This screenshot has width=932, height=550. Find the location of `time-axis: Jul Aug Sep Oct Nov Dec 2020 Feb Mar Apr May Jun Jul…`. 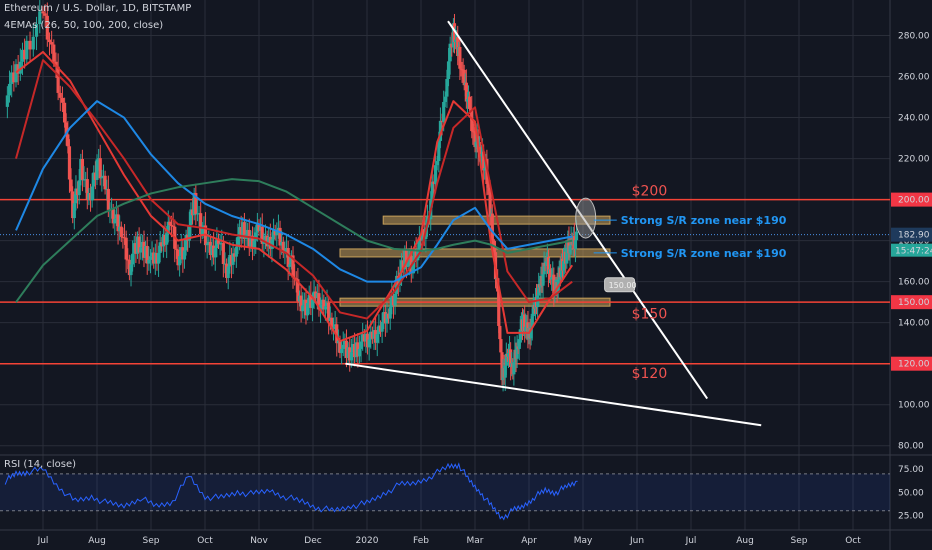

time-axis: Jul Aug Sep Oct Nov Dec 2020 Feb Mar Apr May Jun Jul… is located at coordinates (449, 541).